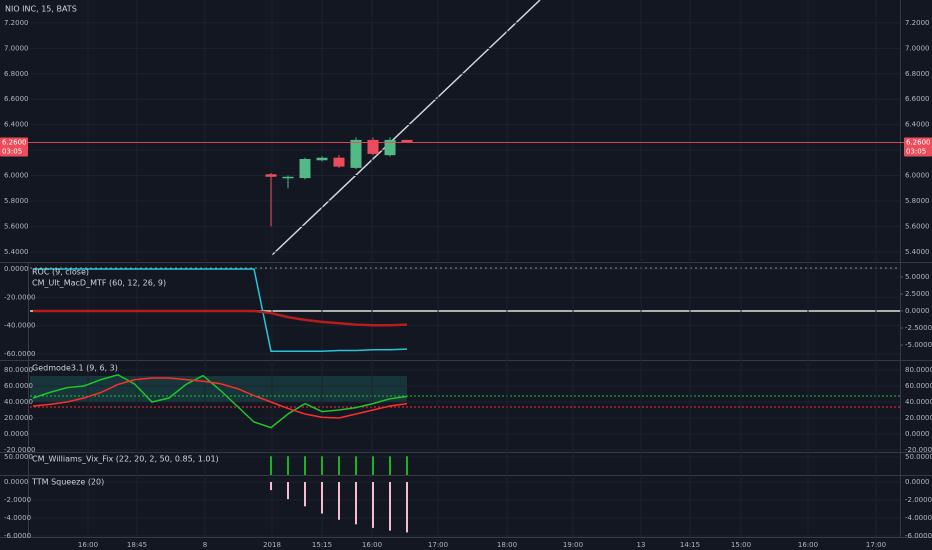 The width and height of the screenshot is (932, 550). What do you see at coordinates (99, 283) in the screenshot?
I see `legend-entry: CM_Ult_MacD_MTF (60, 12, 26, 9)` at bounding box center [99, 283].